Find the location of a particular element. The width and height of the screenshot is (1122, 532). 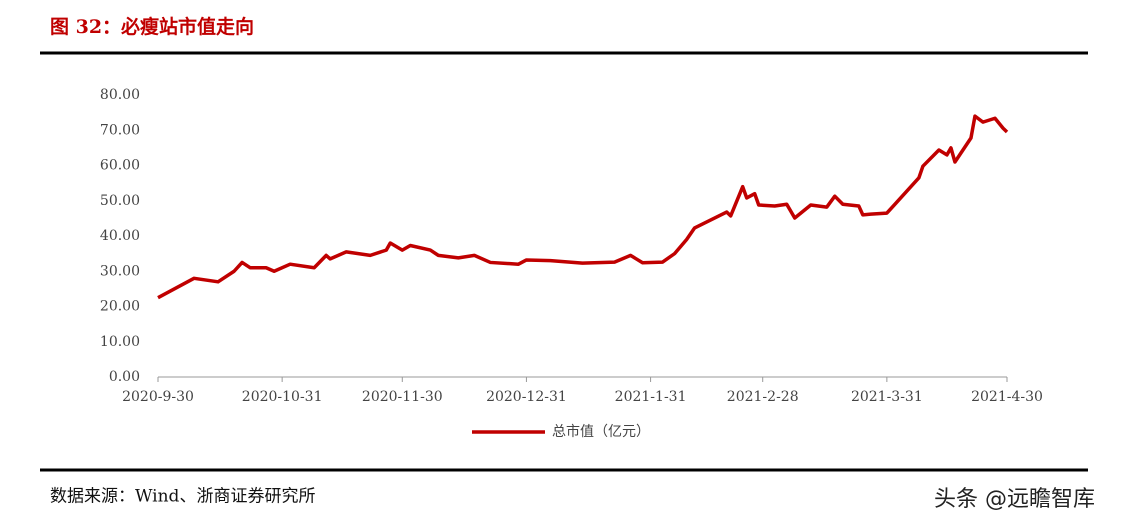

x-tick-label: 2021-4-30 is located at coordinates (1007, 397).